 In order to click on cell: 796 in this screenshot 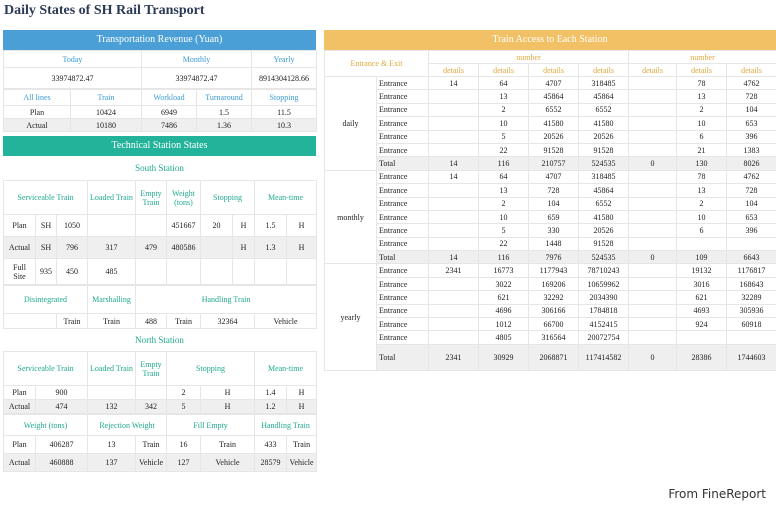, I will do `click(72, 247)`.